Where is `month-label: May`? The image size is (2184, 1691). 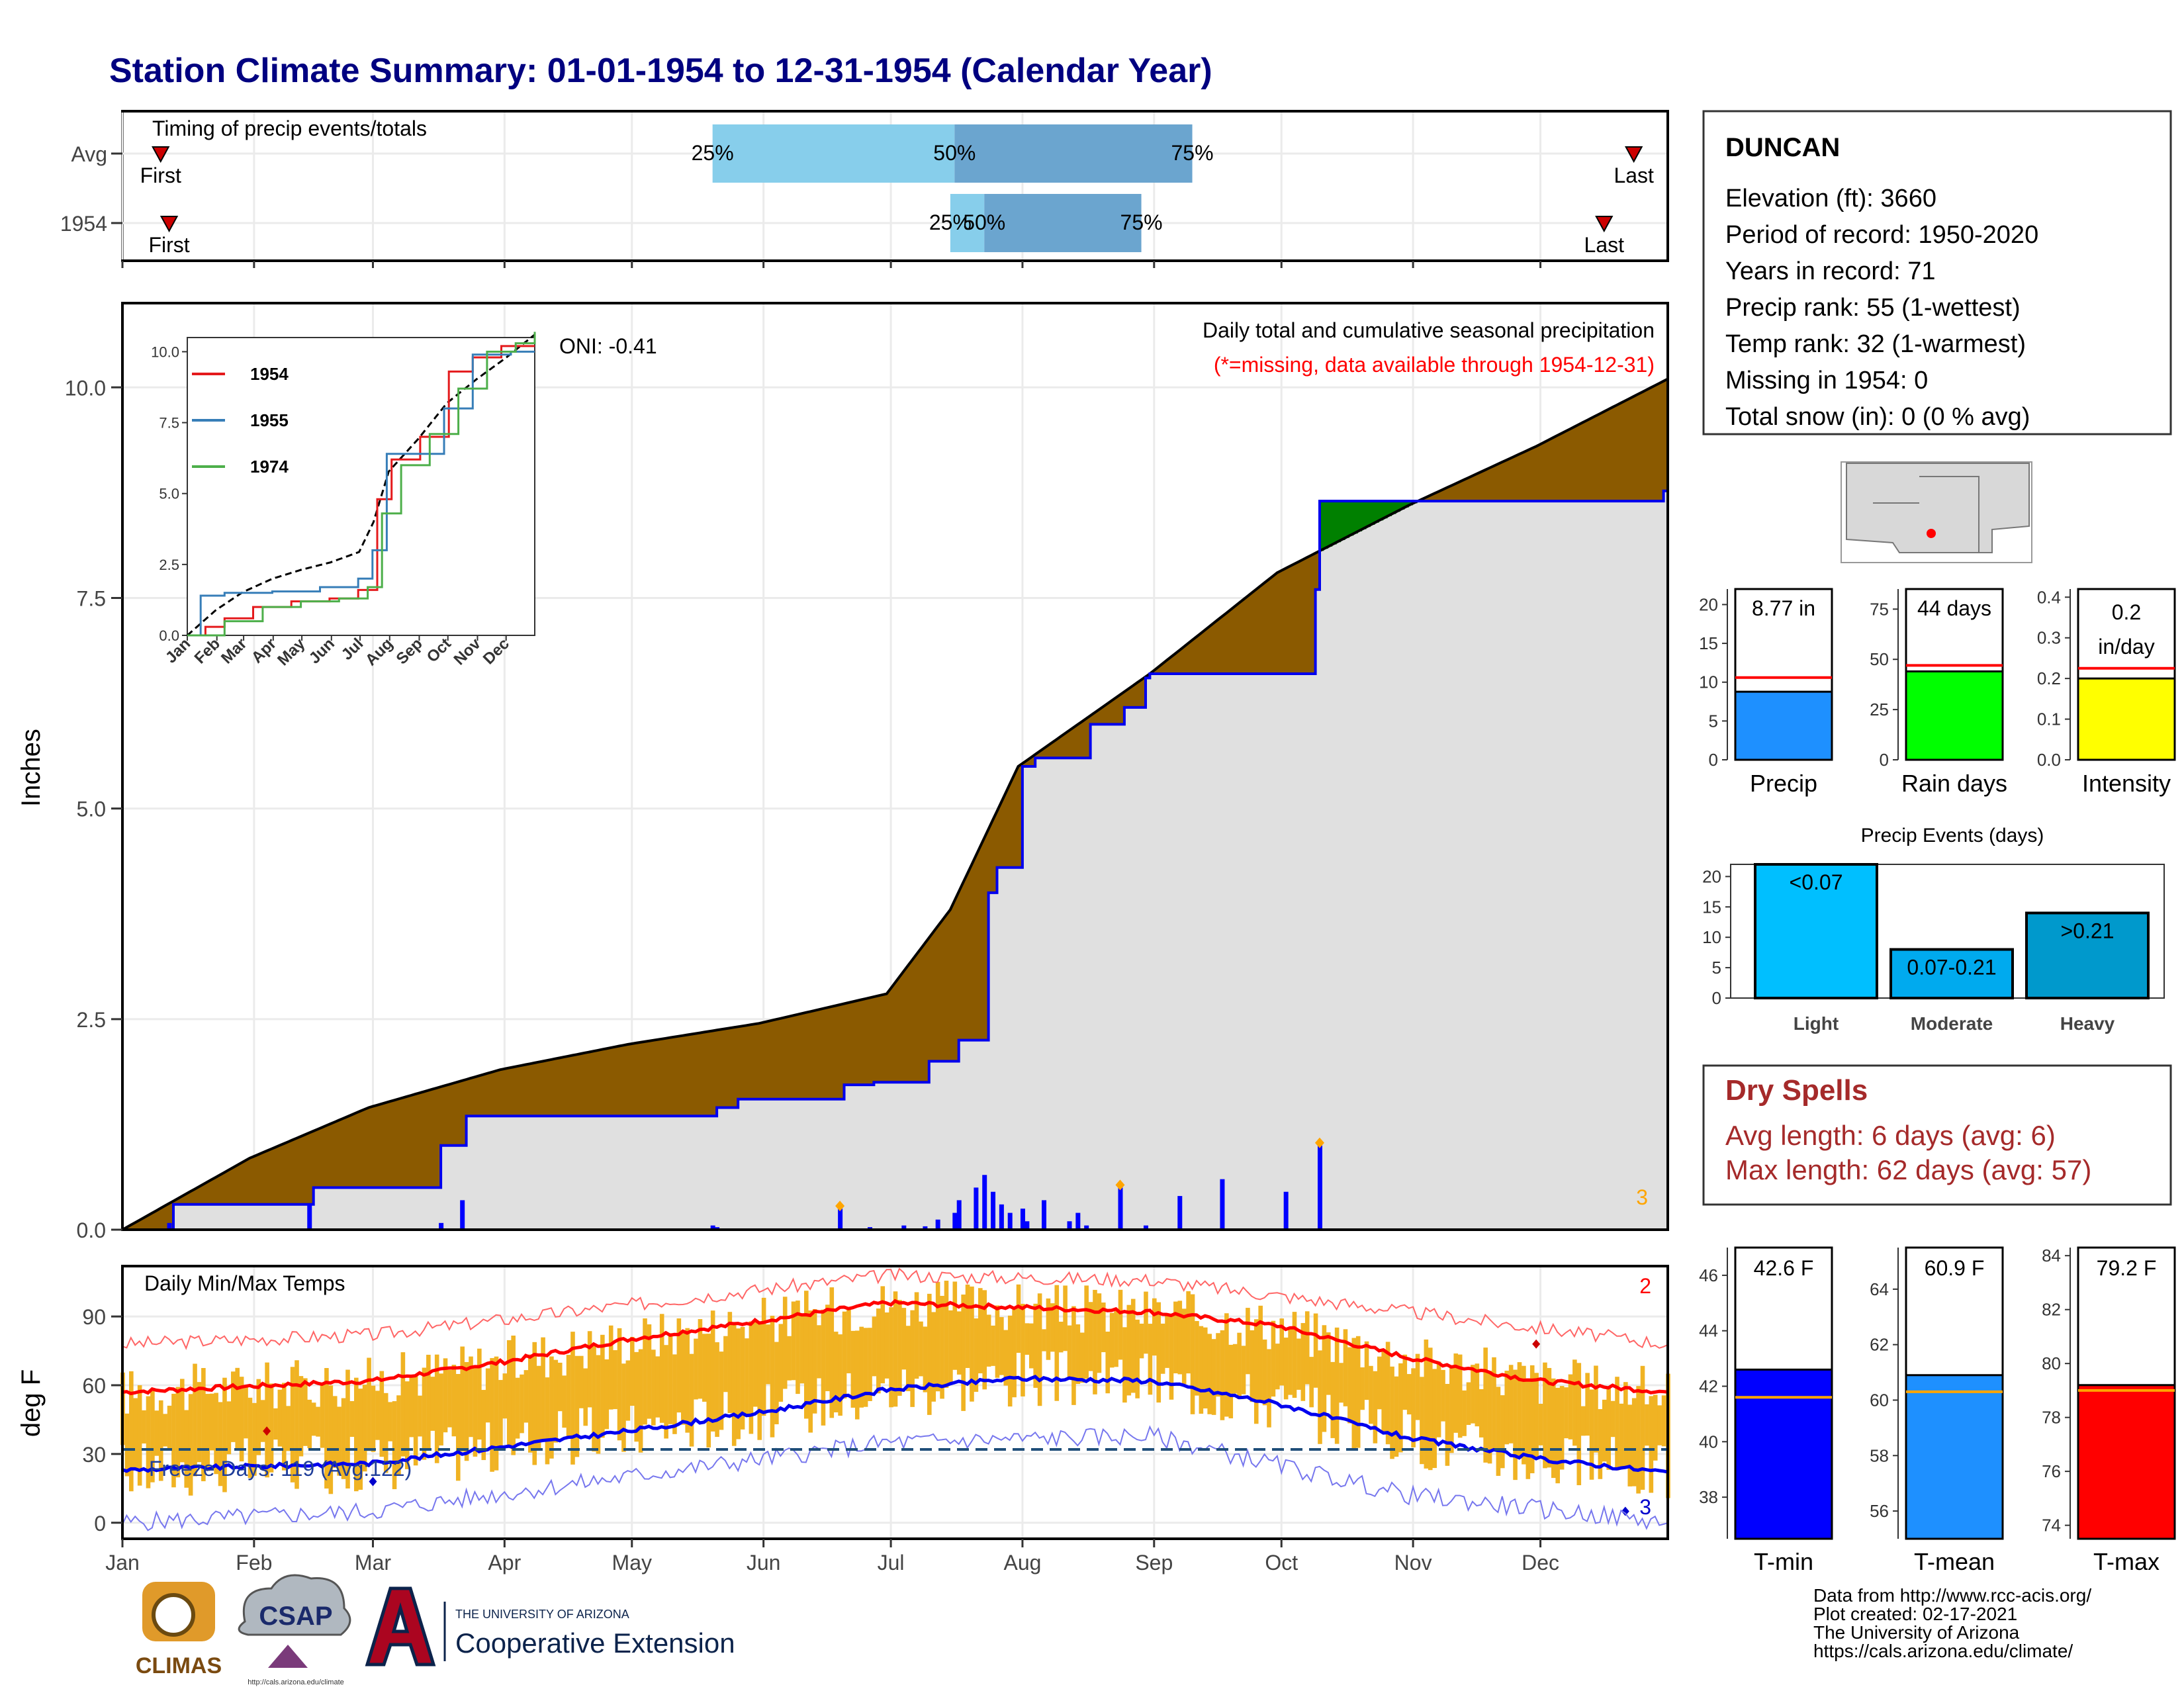
month-label: May is located at coordinates (632, 1563).